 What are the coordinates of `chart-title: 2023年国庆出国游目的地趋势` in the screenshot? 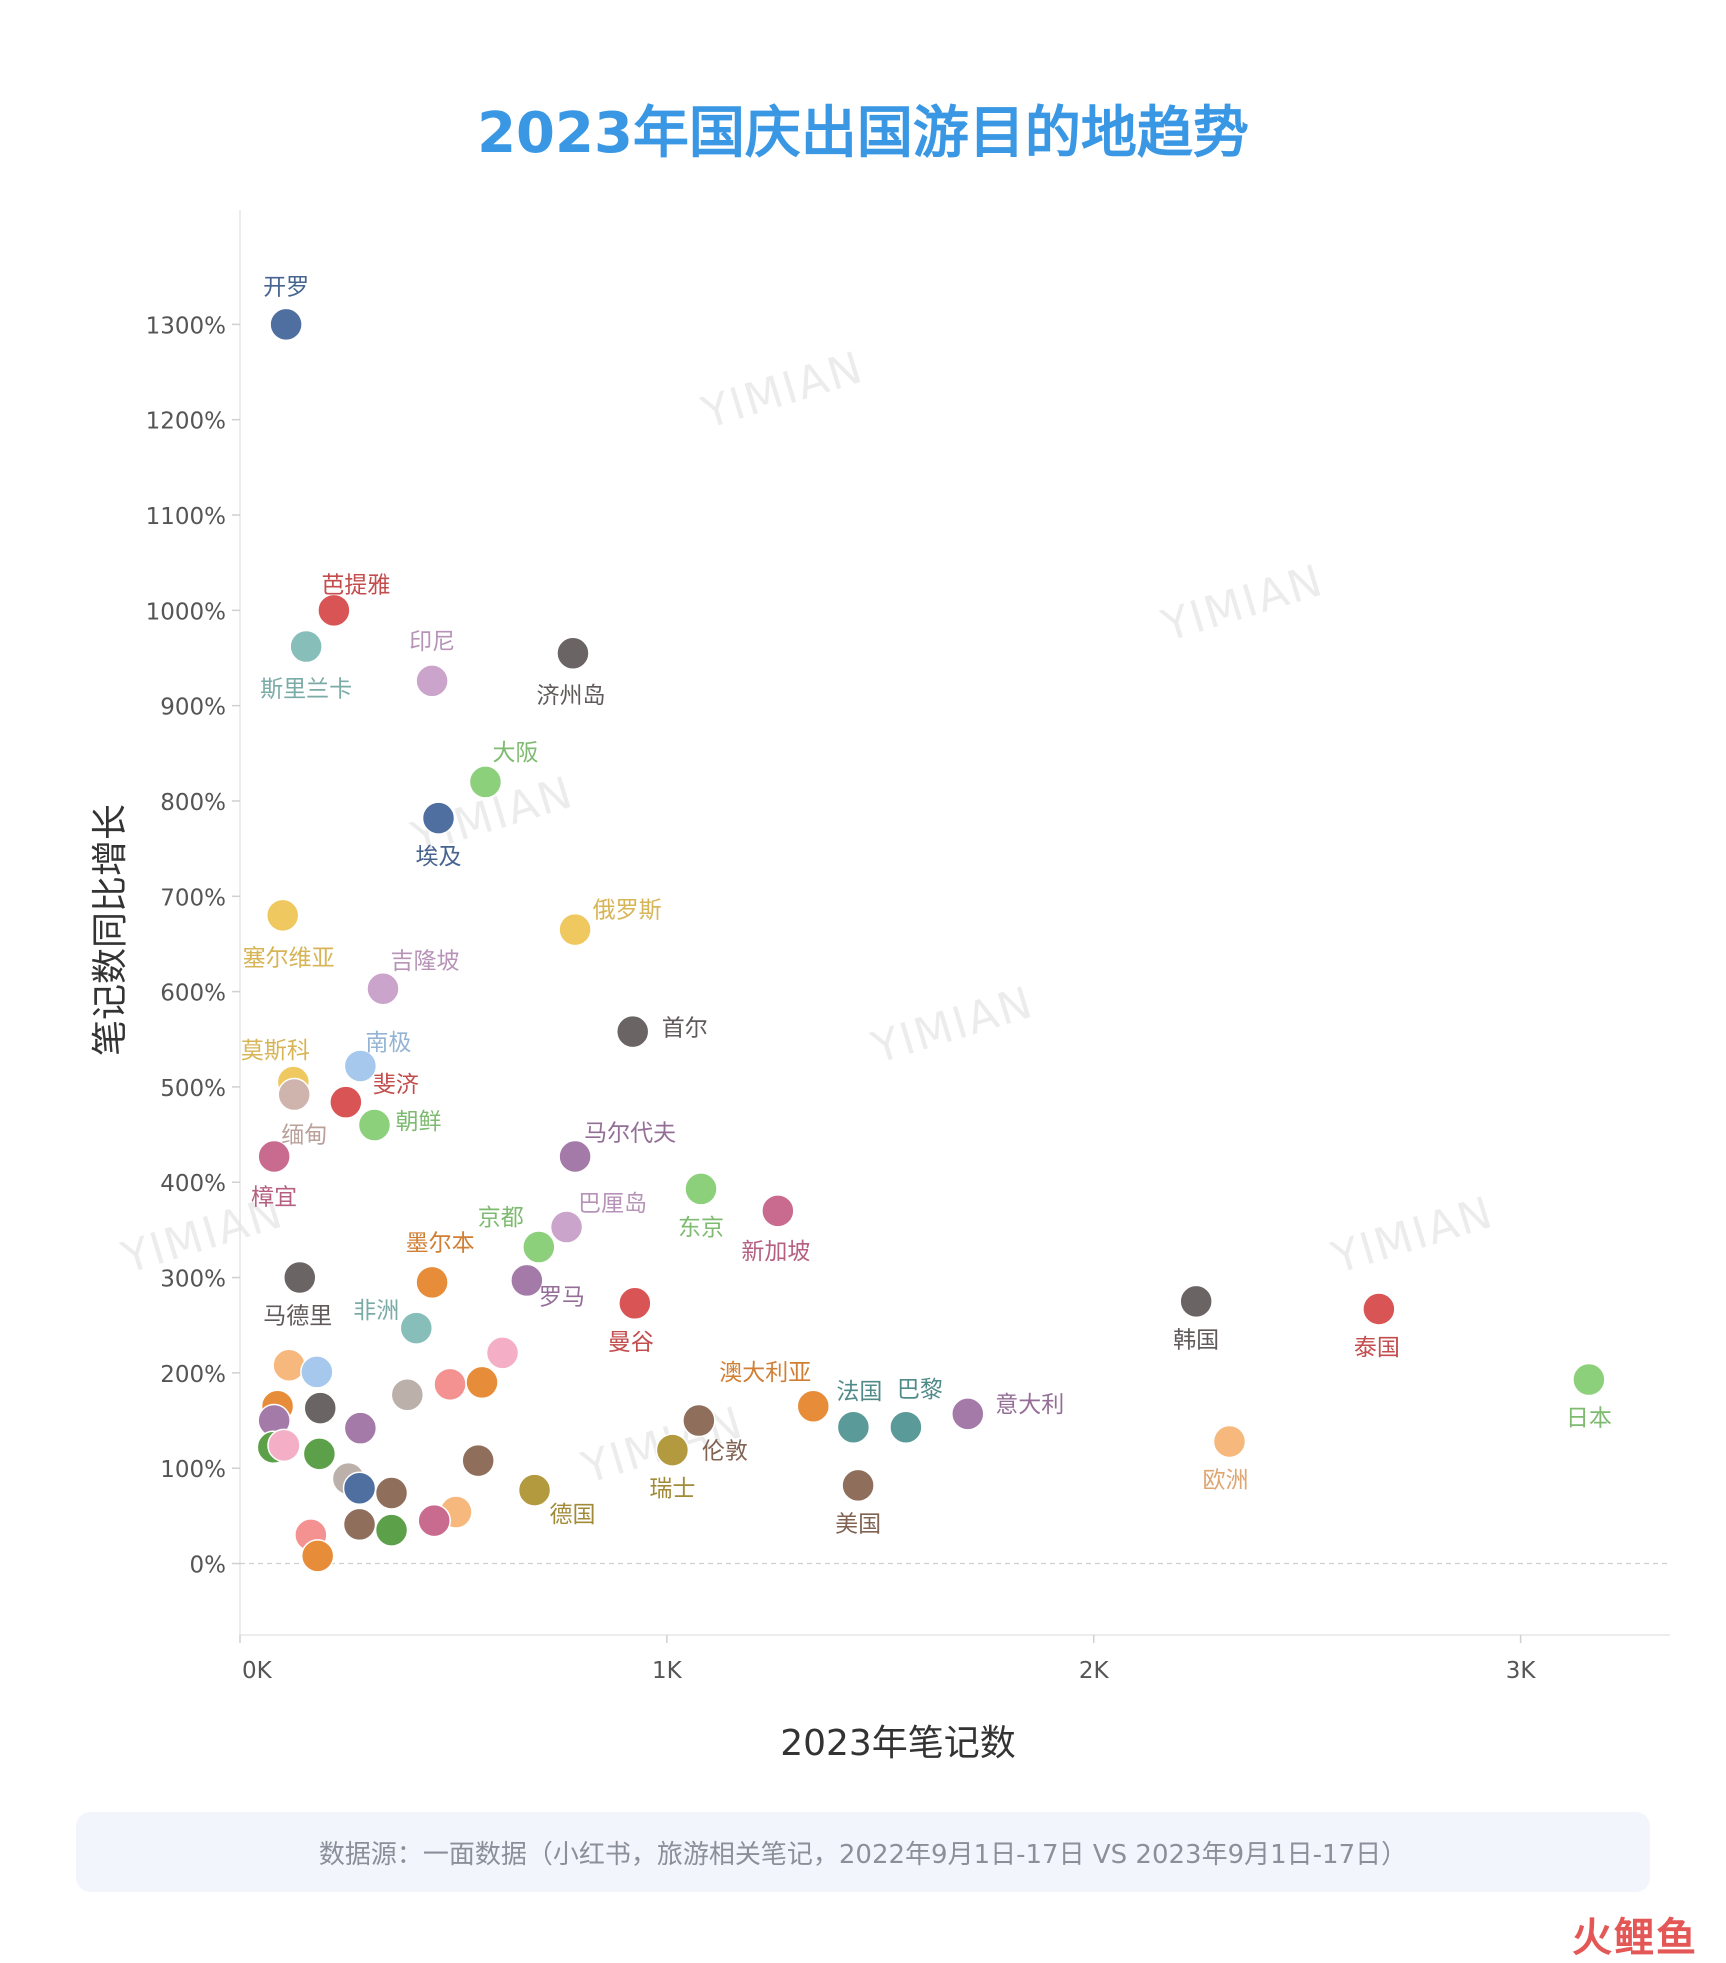 It's located at (863, 133).